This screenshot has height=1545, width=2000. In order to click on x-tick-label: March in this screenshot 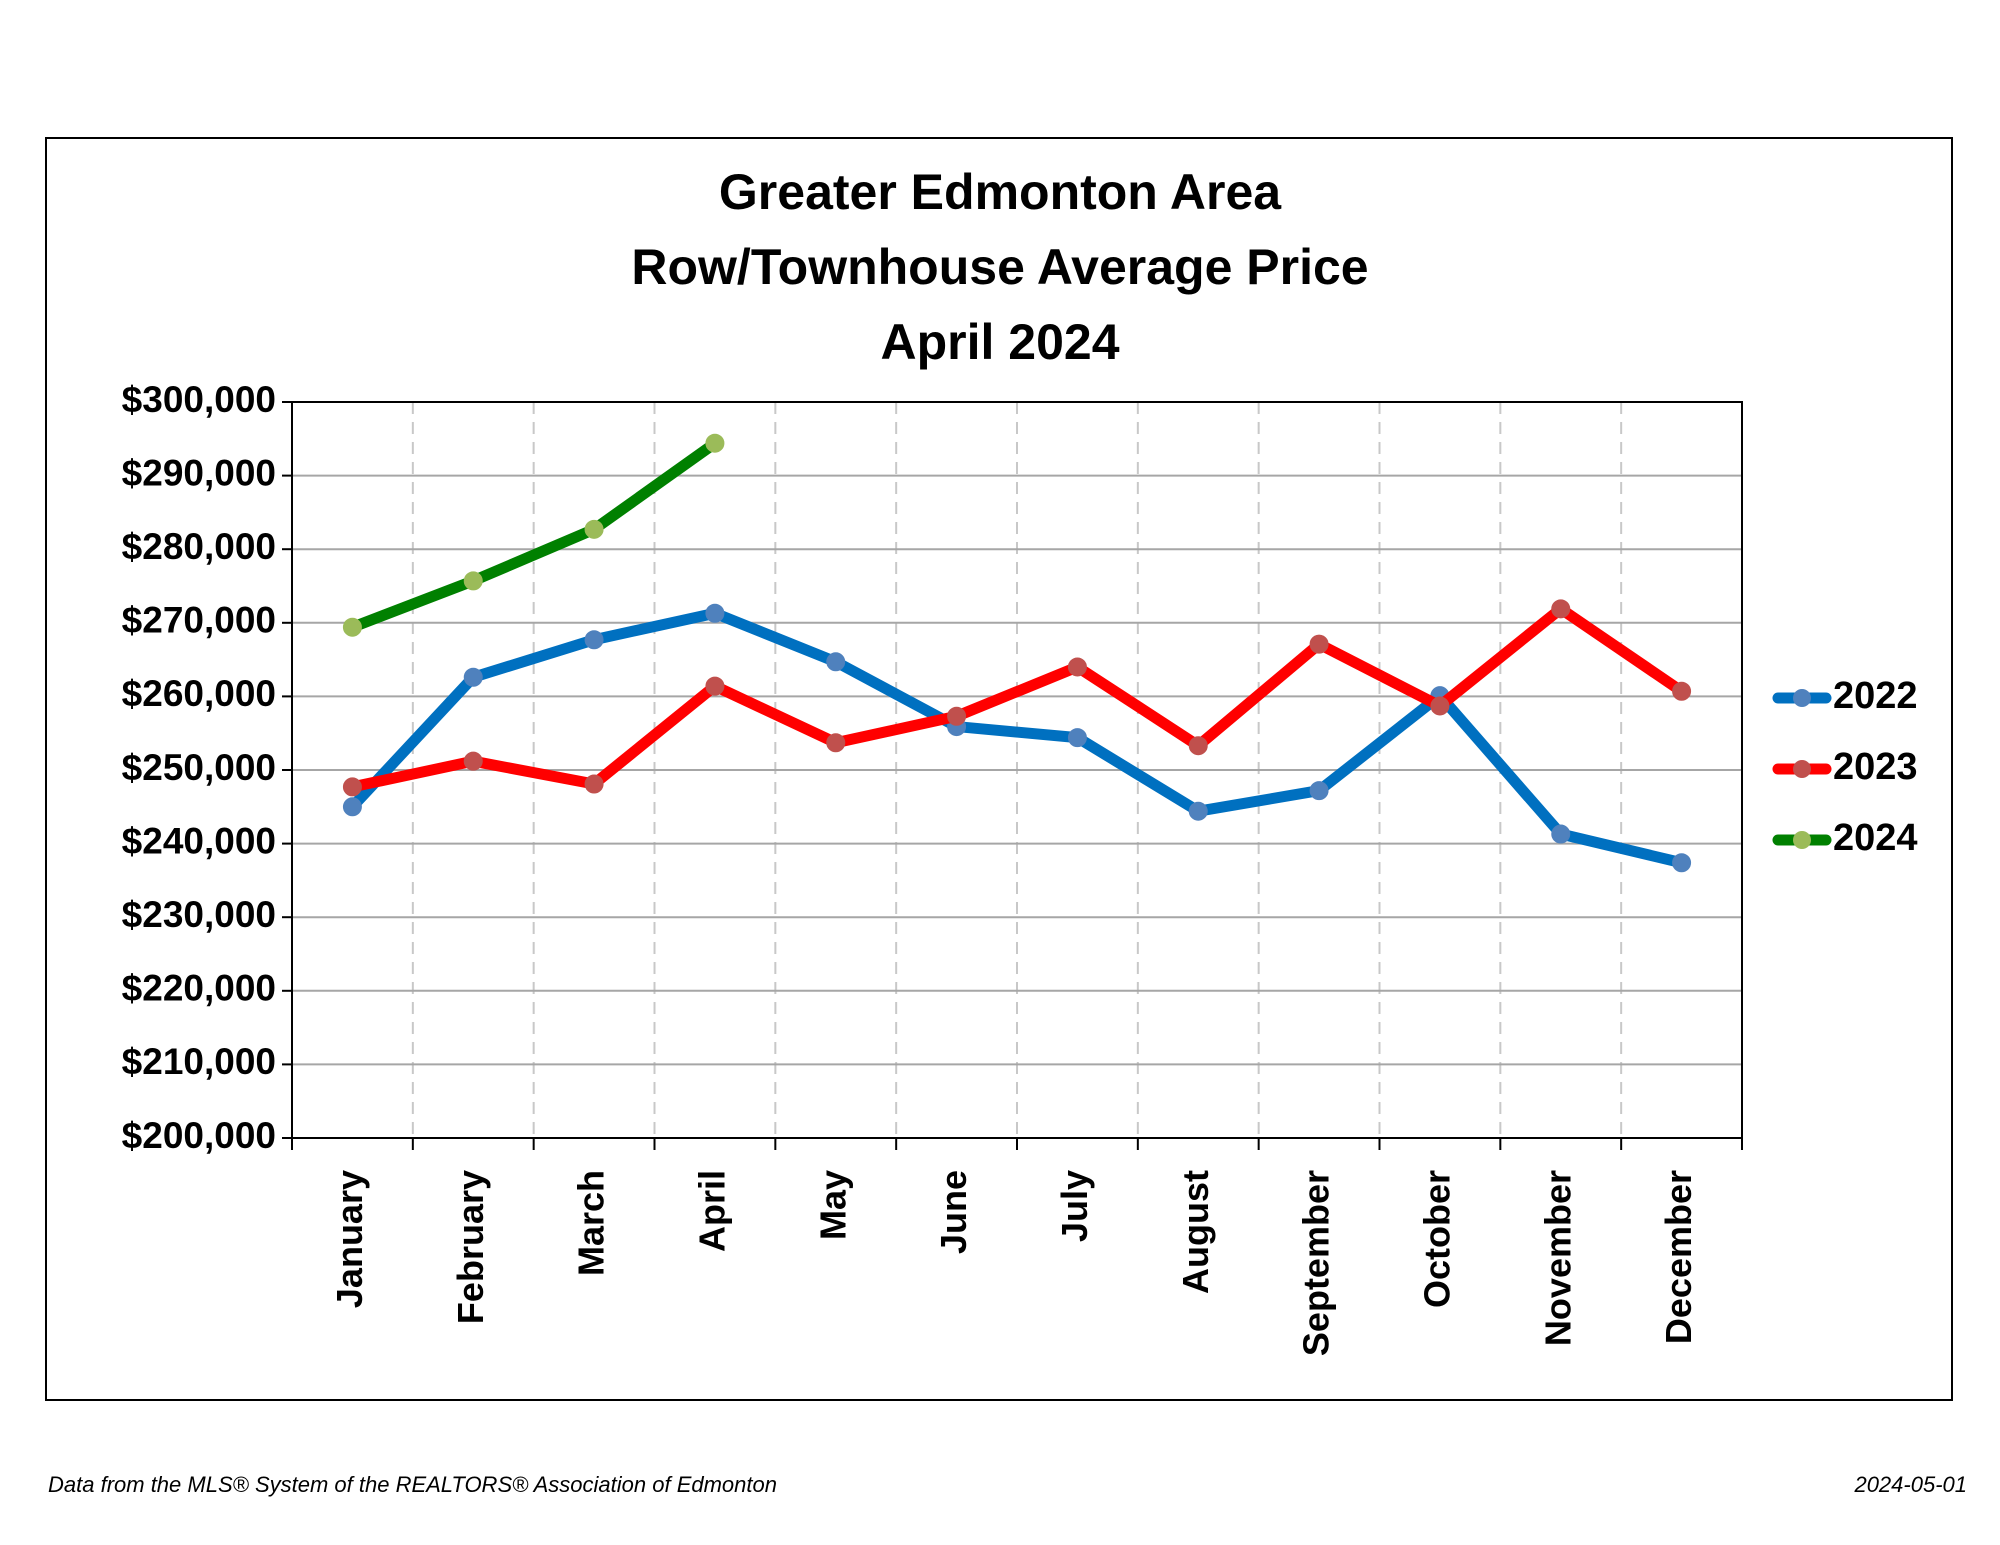, I will do `click(591, 1223)`.